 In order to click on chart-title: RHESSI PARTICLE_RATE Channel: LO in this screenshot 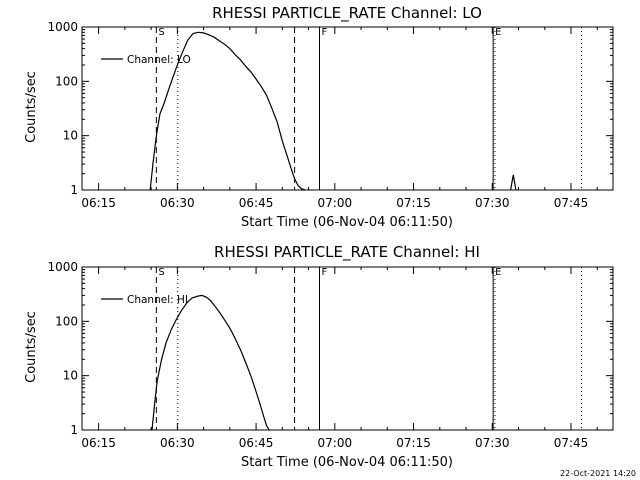, I will do `click(347, 13)`.